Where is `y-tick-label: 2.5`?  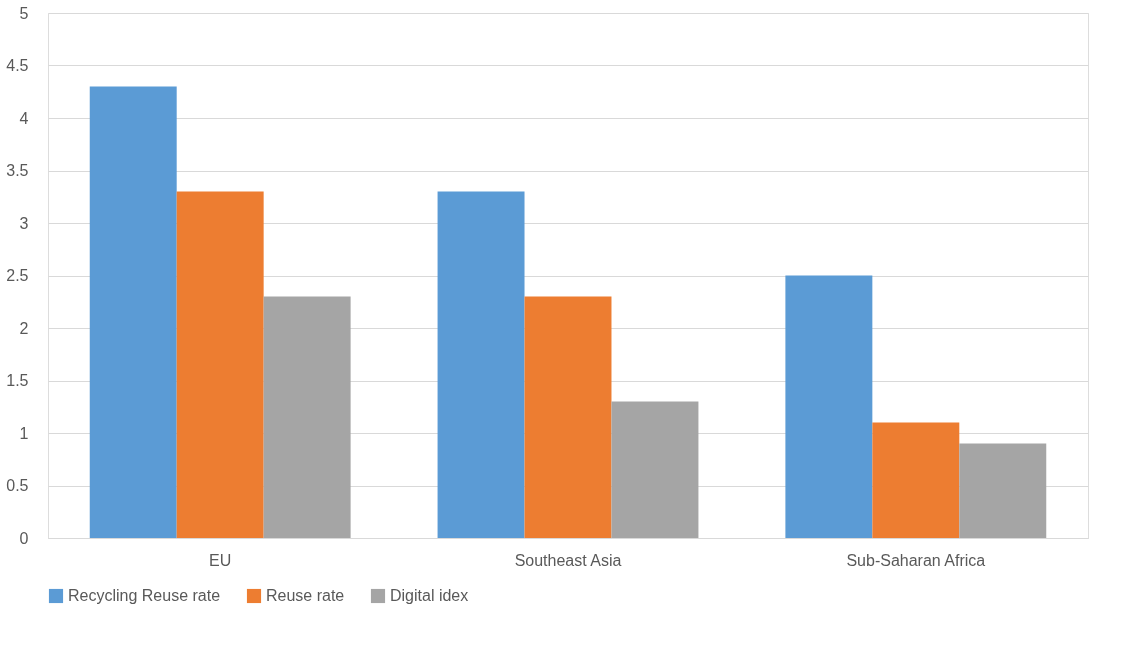 y-tick-label: 2.5 is located at coordinates (17, 275).